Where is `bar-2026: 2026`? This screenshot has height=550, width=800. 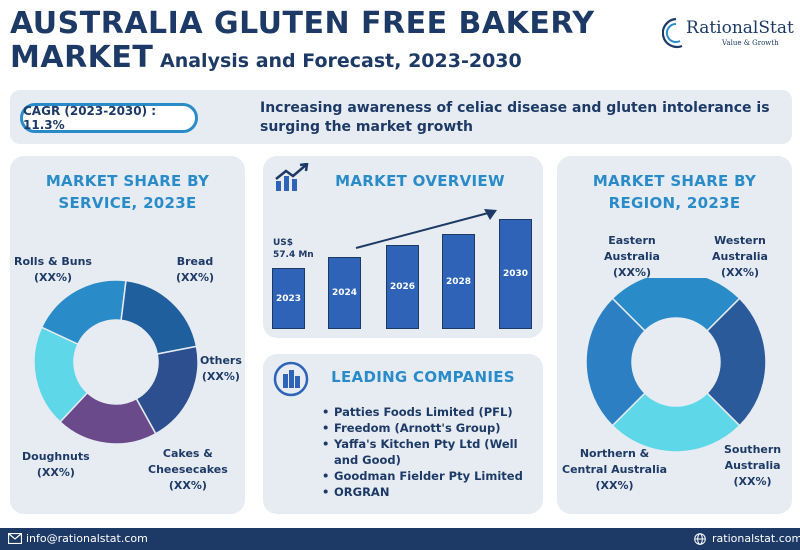 bar-2026: 2026 is located at coordinates (402, 287).